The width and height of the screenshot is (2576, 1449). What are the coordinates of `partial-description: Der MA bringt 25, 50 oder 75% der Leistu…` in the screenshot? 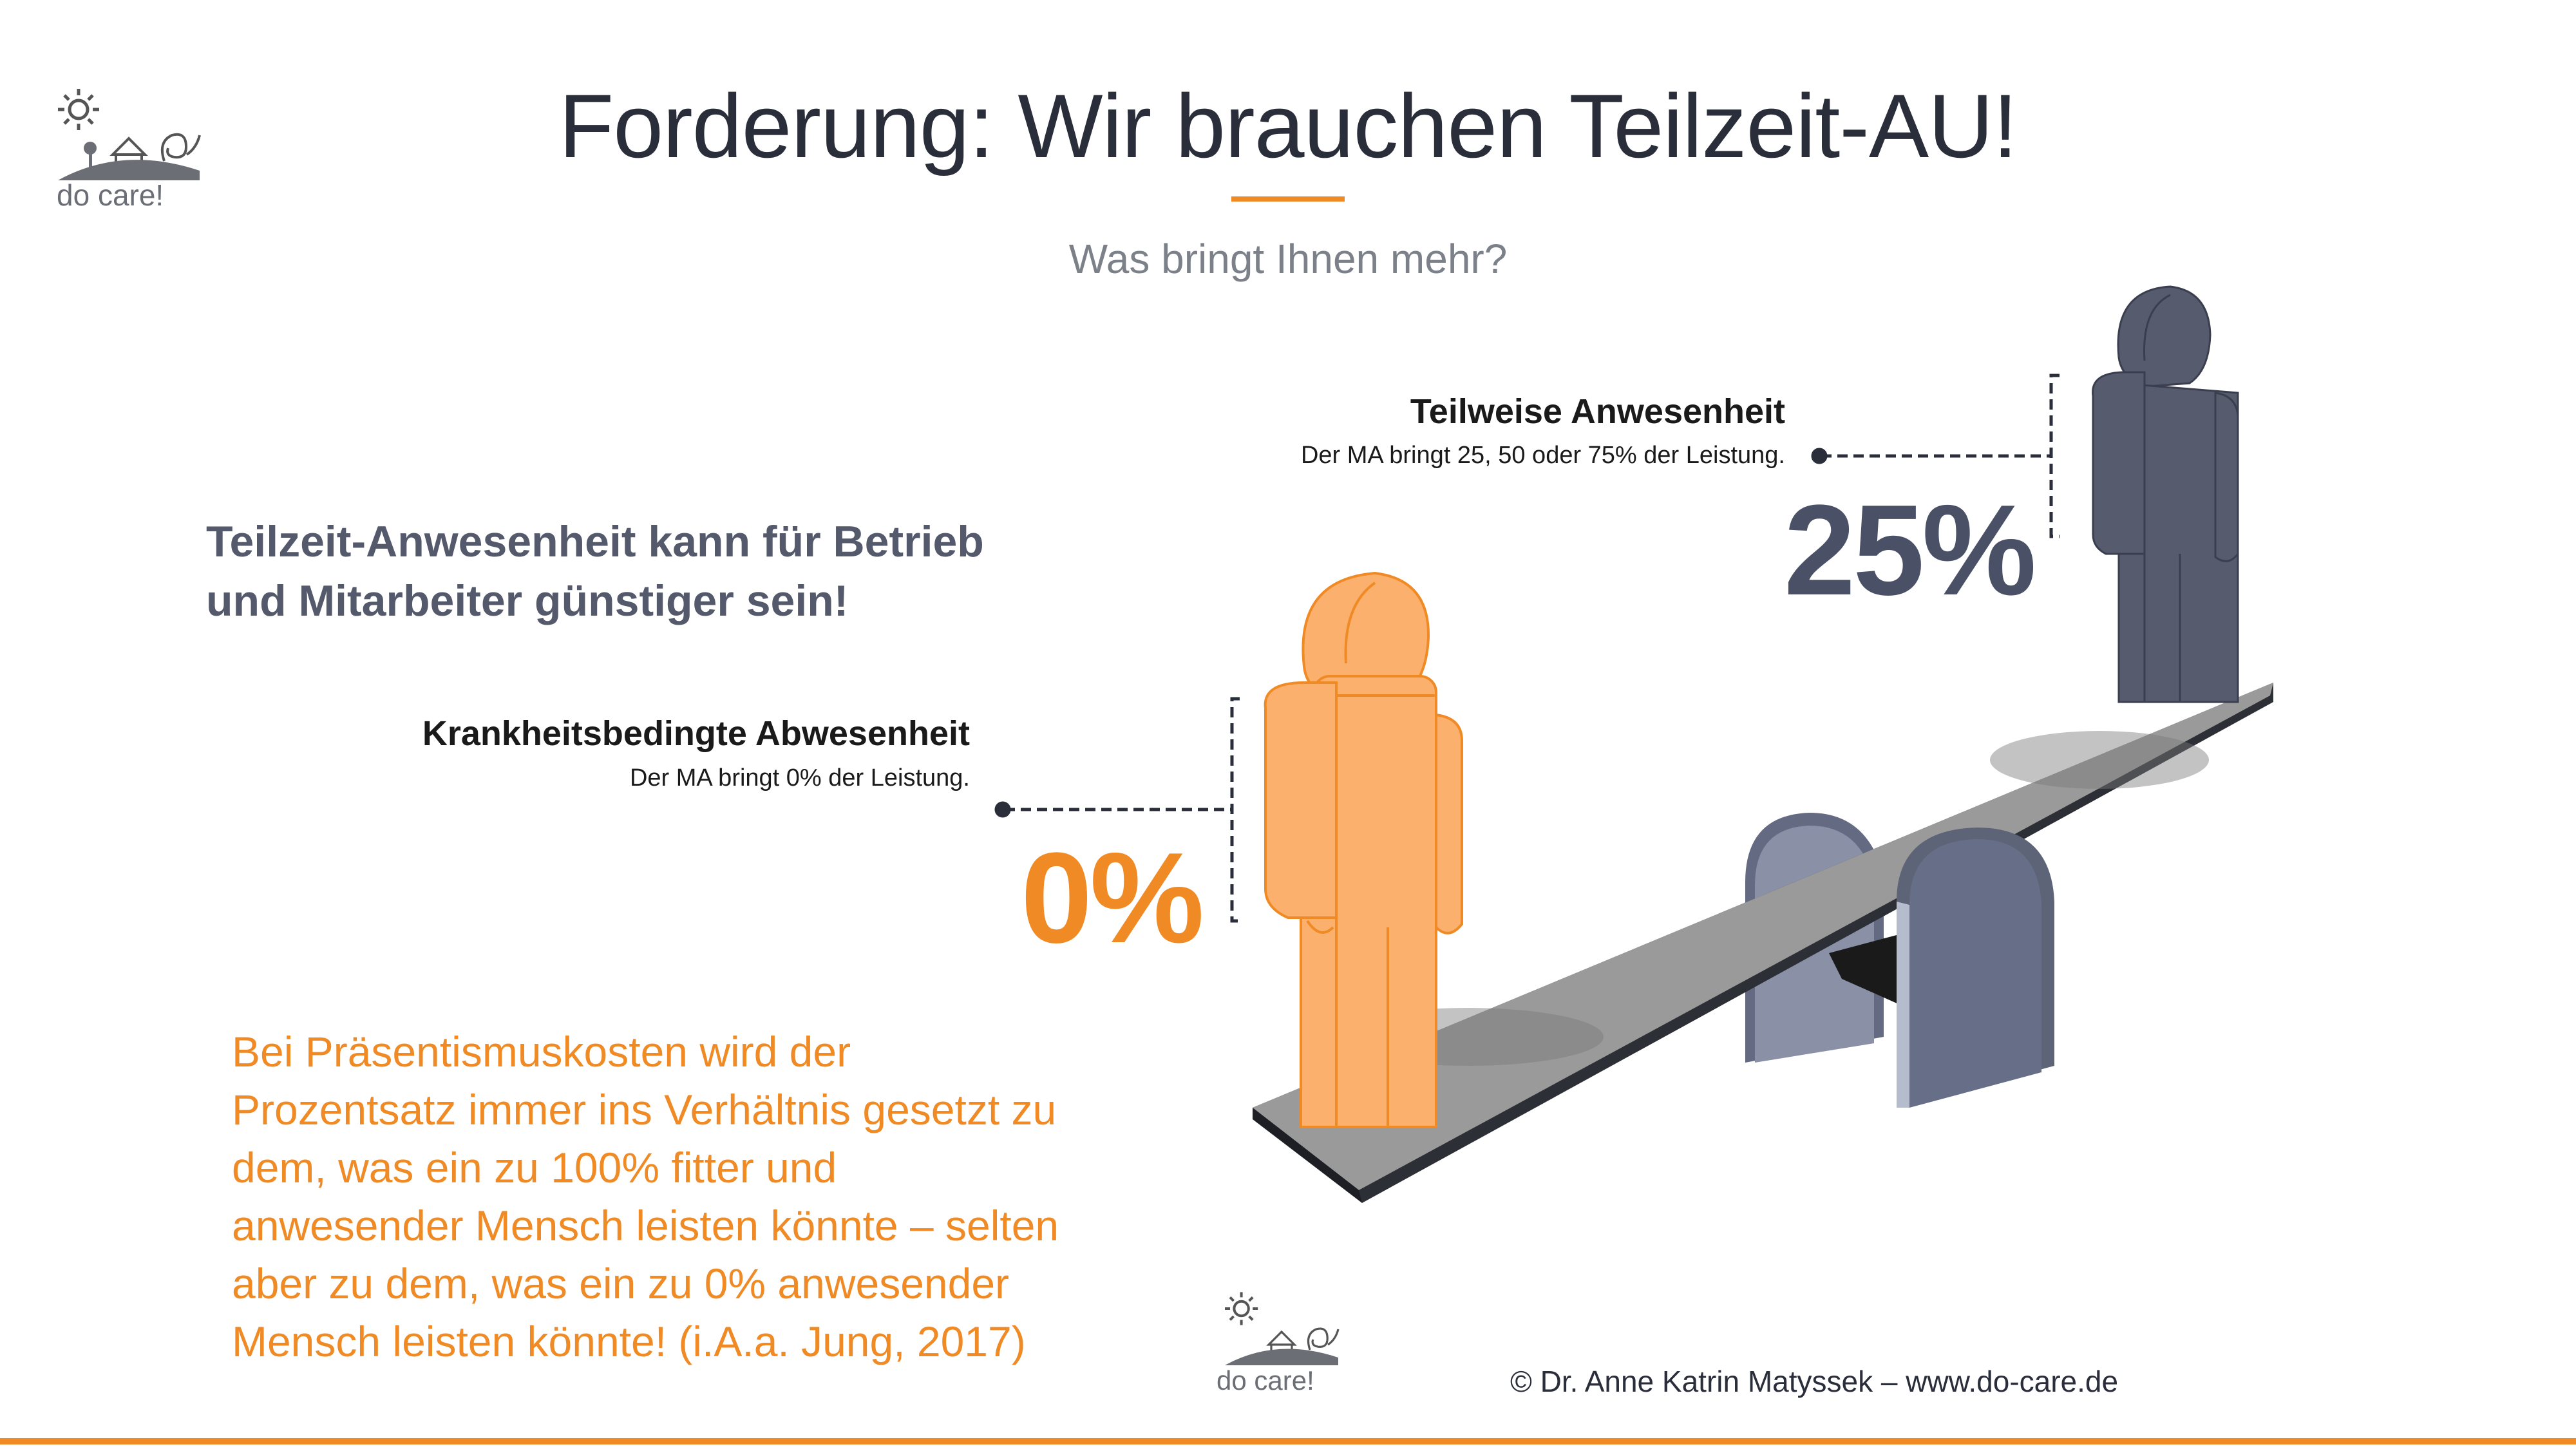 It's located at (1543, 455).